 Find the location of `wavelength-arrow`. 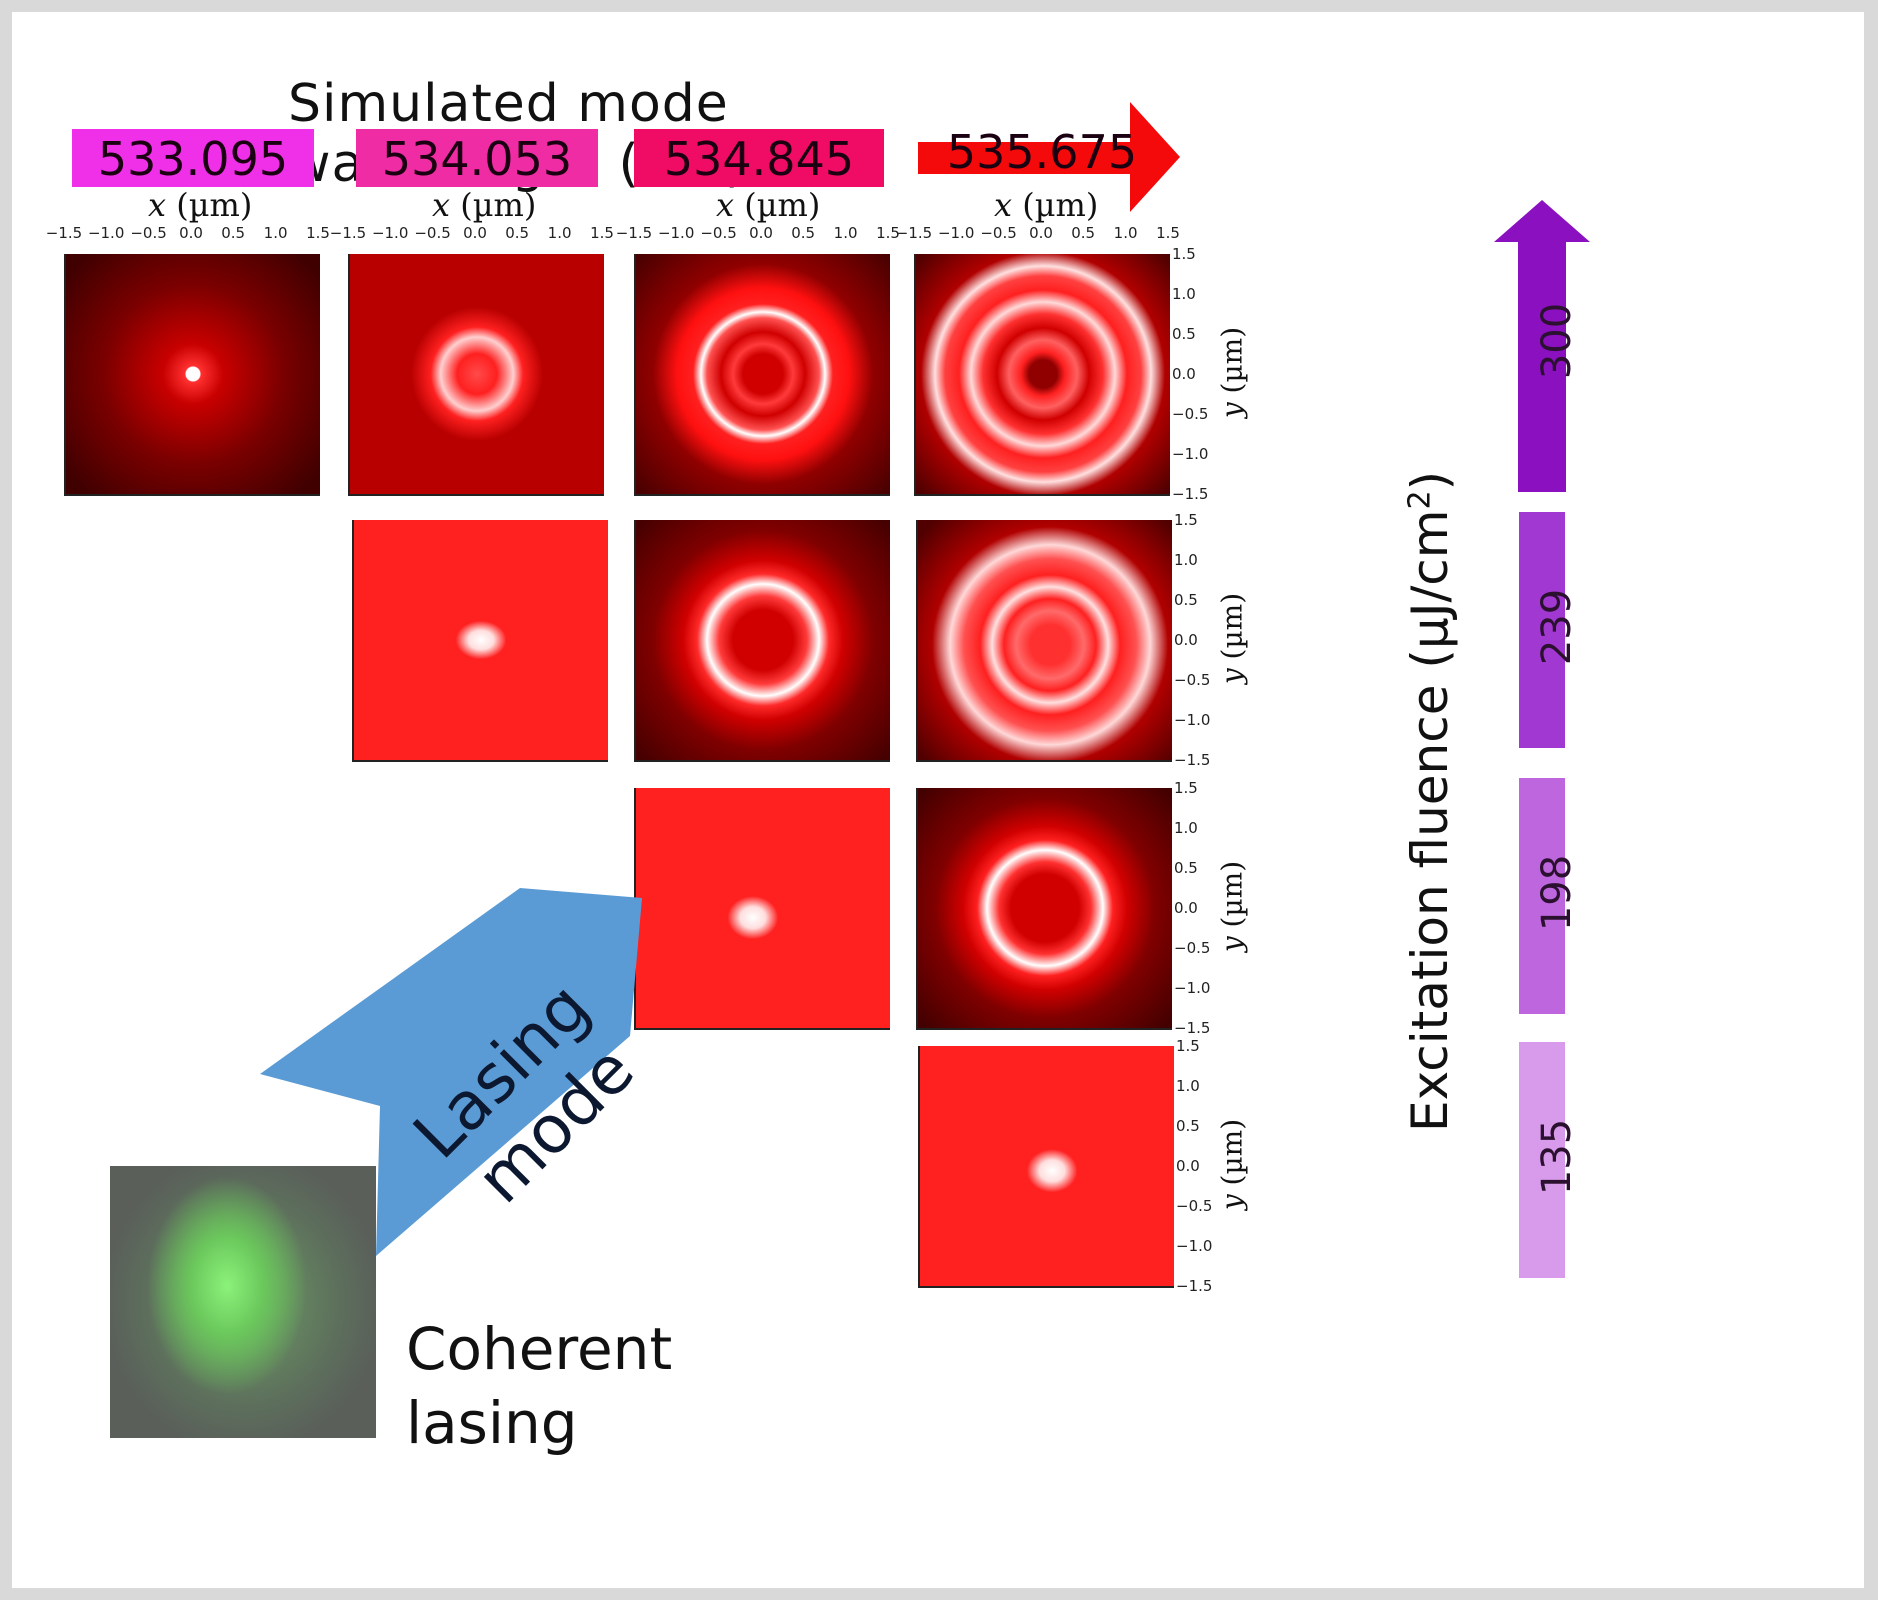

wavelength-arrow is located at coordinates (1049, 157).